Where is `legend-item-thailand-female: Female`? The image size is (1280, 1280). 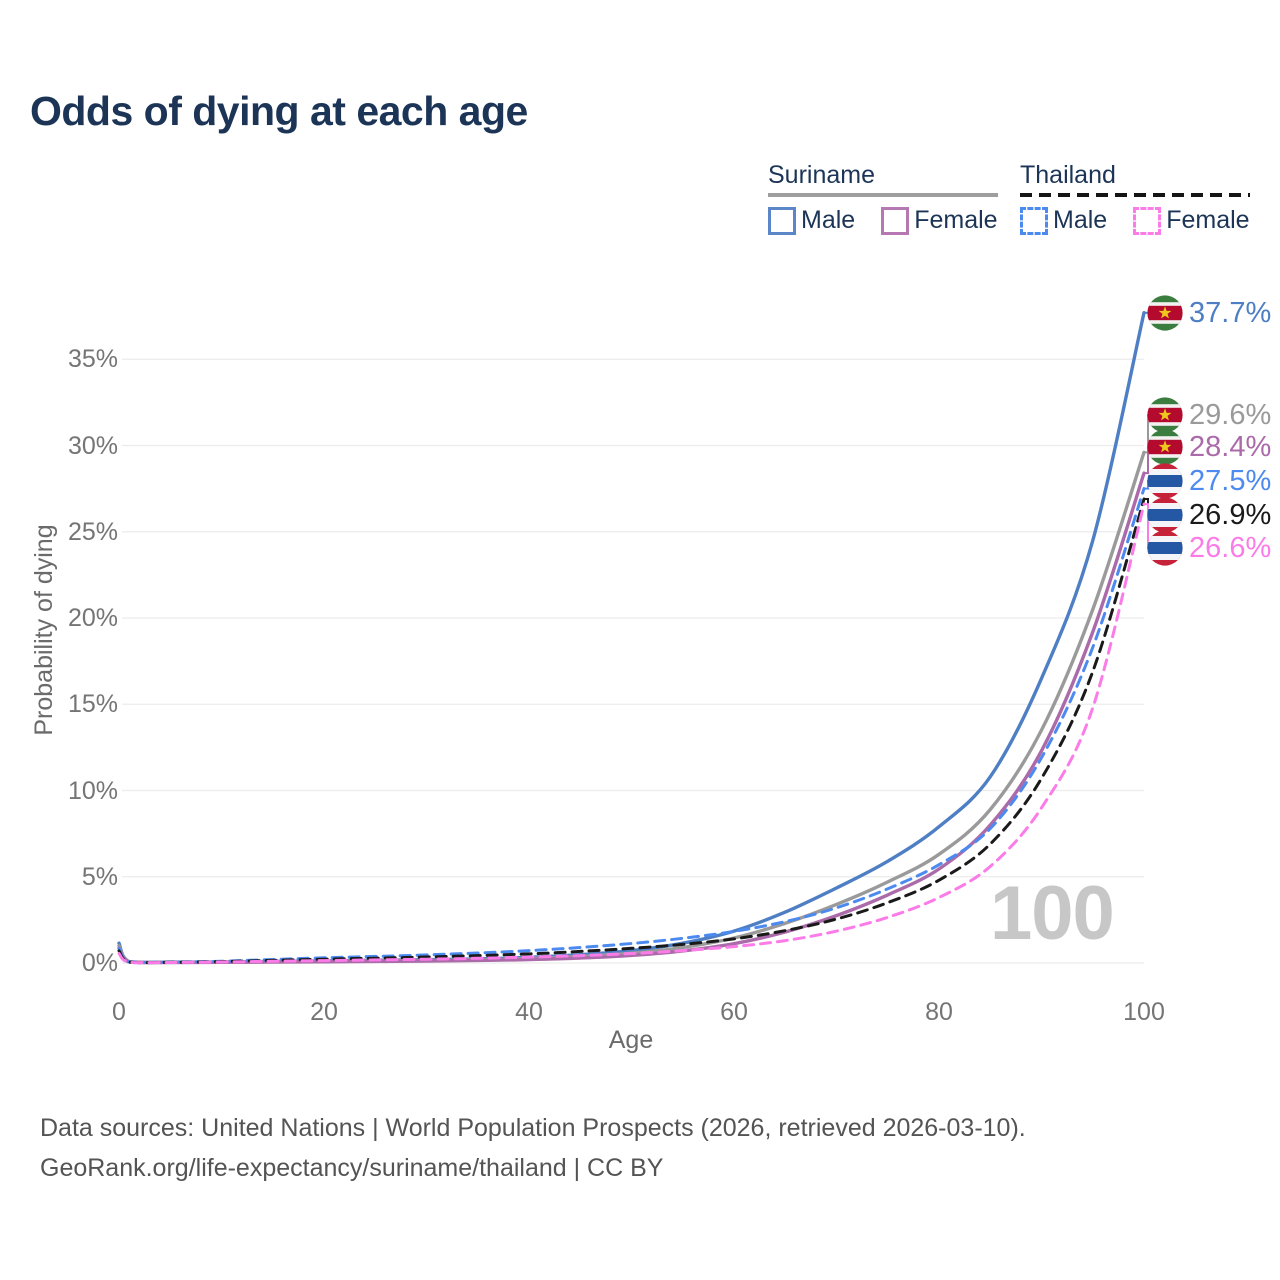 legend-item-thailand-female: Female is located at coordinates (1191, 220).